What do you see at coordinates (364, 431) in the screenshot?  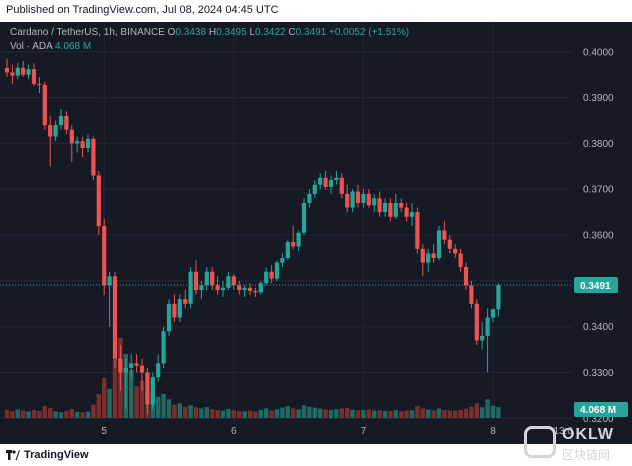 I see `x-tick-label: 7` at bounding box center [364, 431].